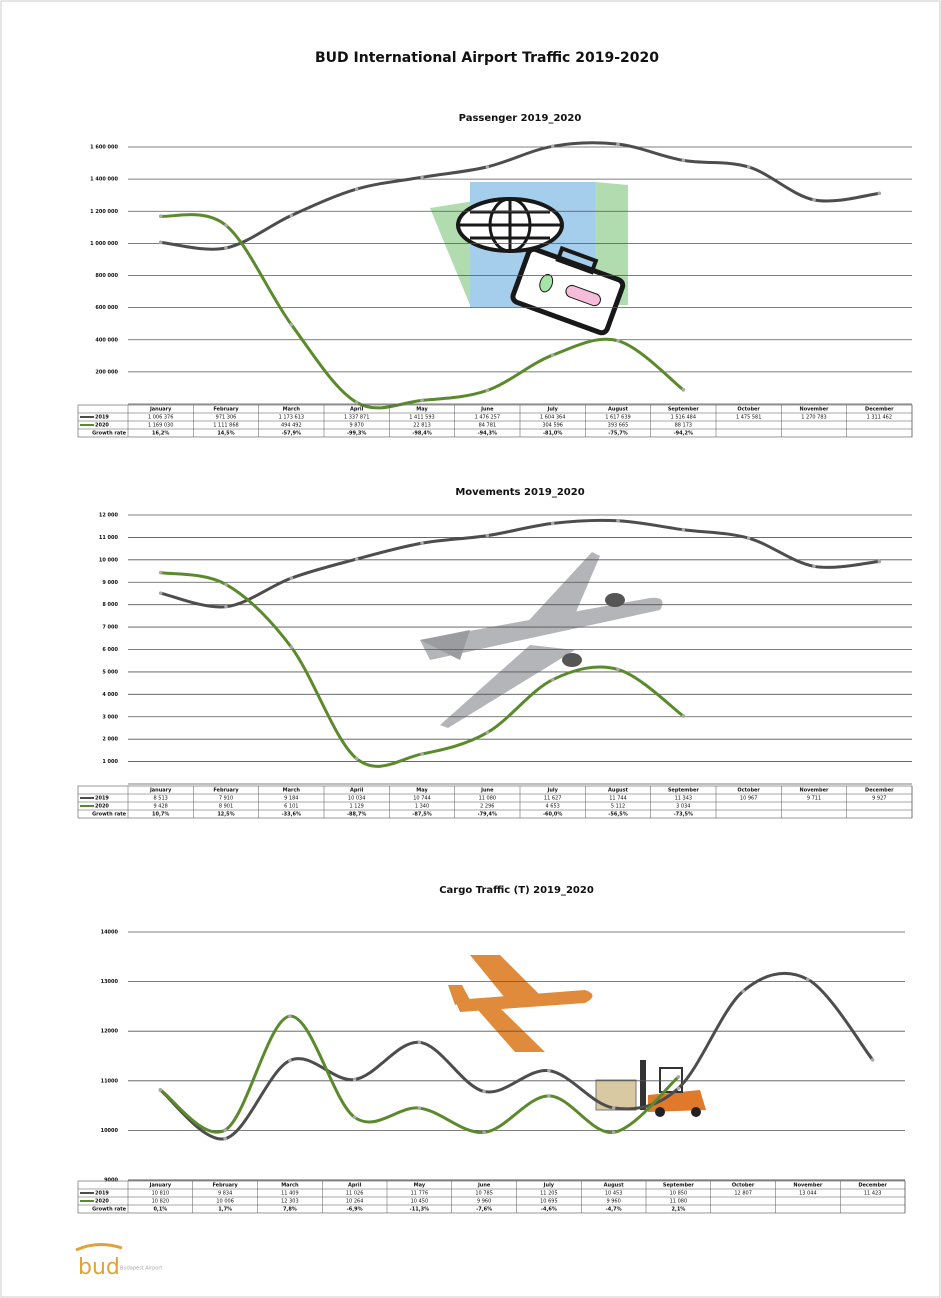 This screenshot has height=1298, width=941. Describe the element at coordinates (106, 372) in the screenshot. I see `y-tick-label: 200 000` at that location.